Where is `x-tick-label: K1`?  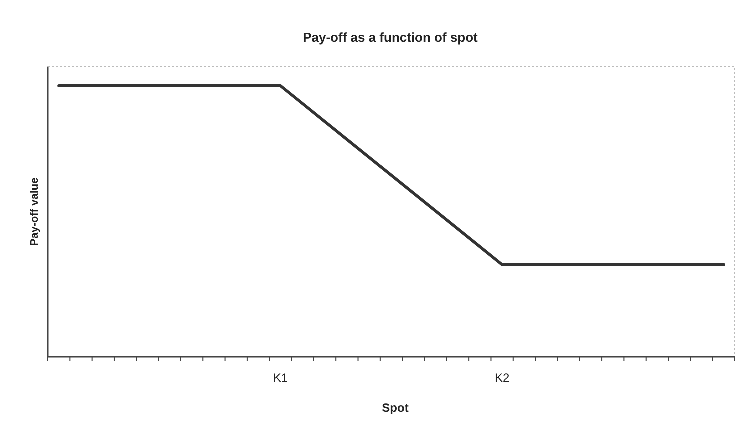 x-tick-label: K1 is located at coordinates (280, 378).